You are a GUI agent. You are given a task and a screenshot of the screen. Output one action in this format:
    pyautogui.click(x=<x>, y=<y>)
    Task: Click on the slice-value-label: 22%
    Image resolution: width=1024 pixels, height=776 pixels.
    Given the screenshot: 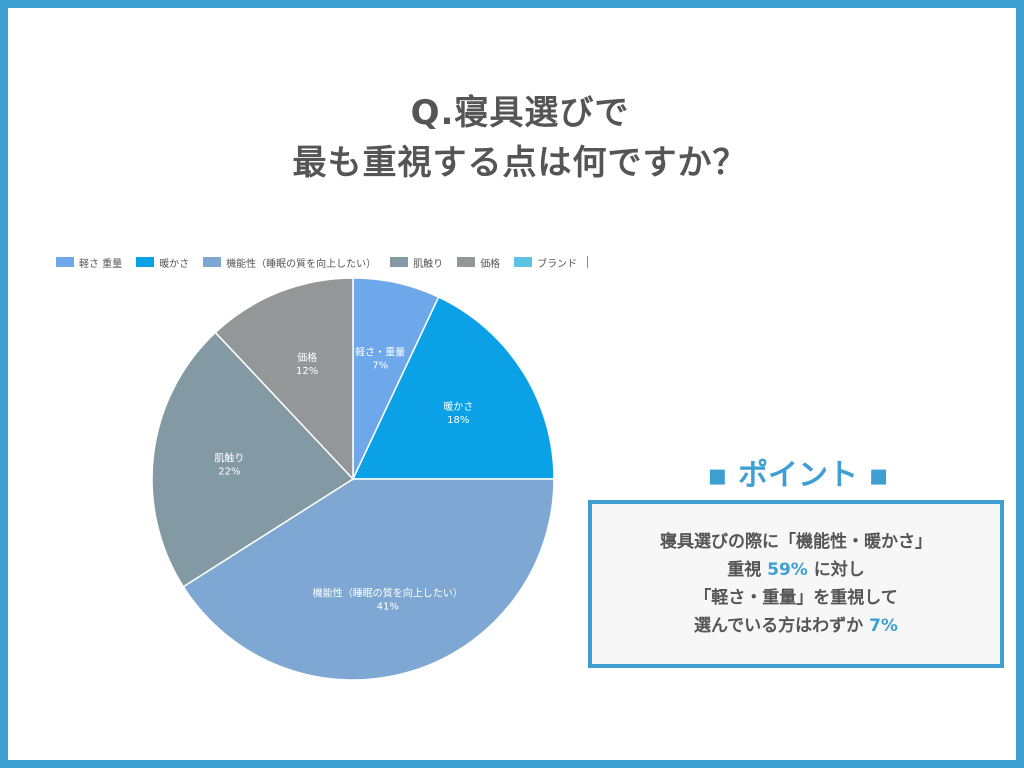 What is the action you would take?
    pyautogui.click(x=229, y=471)
    